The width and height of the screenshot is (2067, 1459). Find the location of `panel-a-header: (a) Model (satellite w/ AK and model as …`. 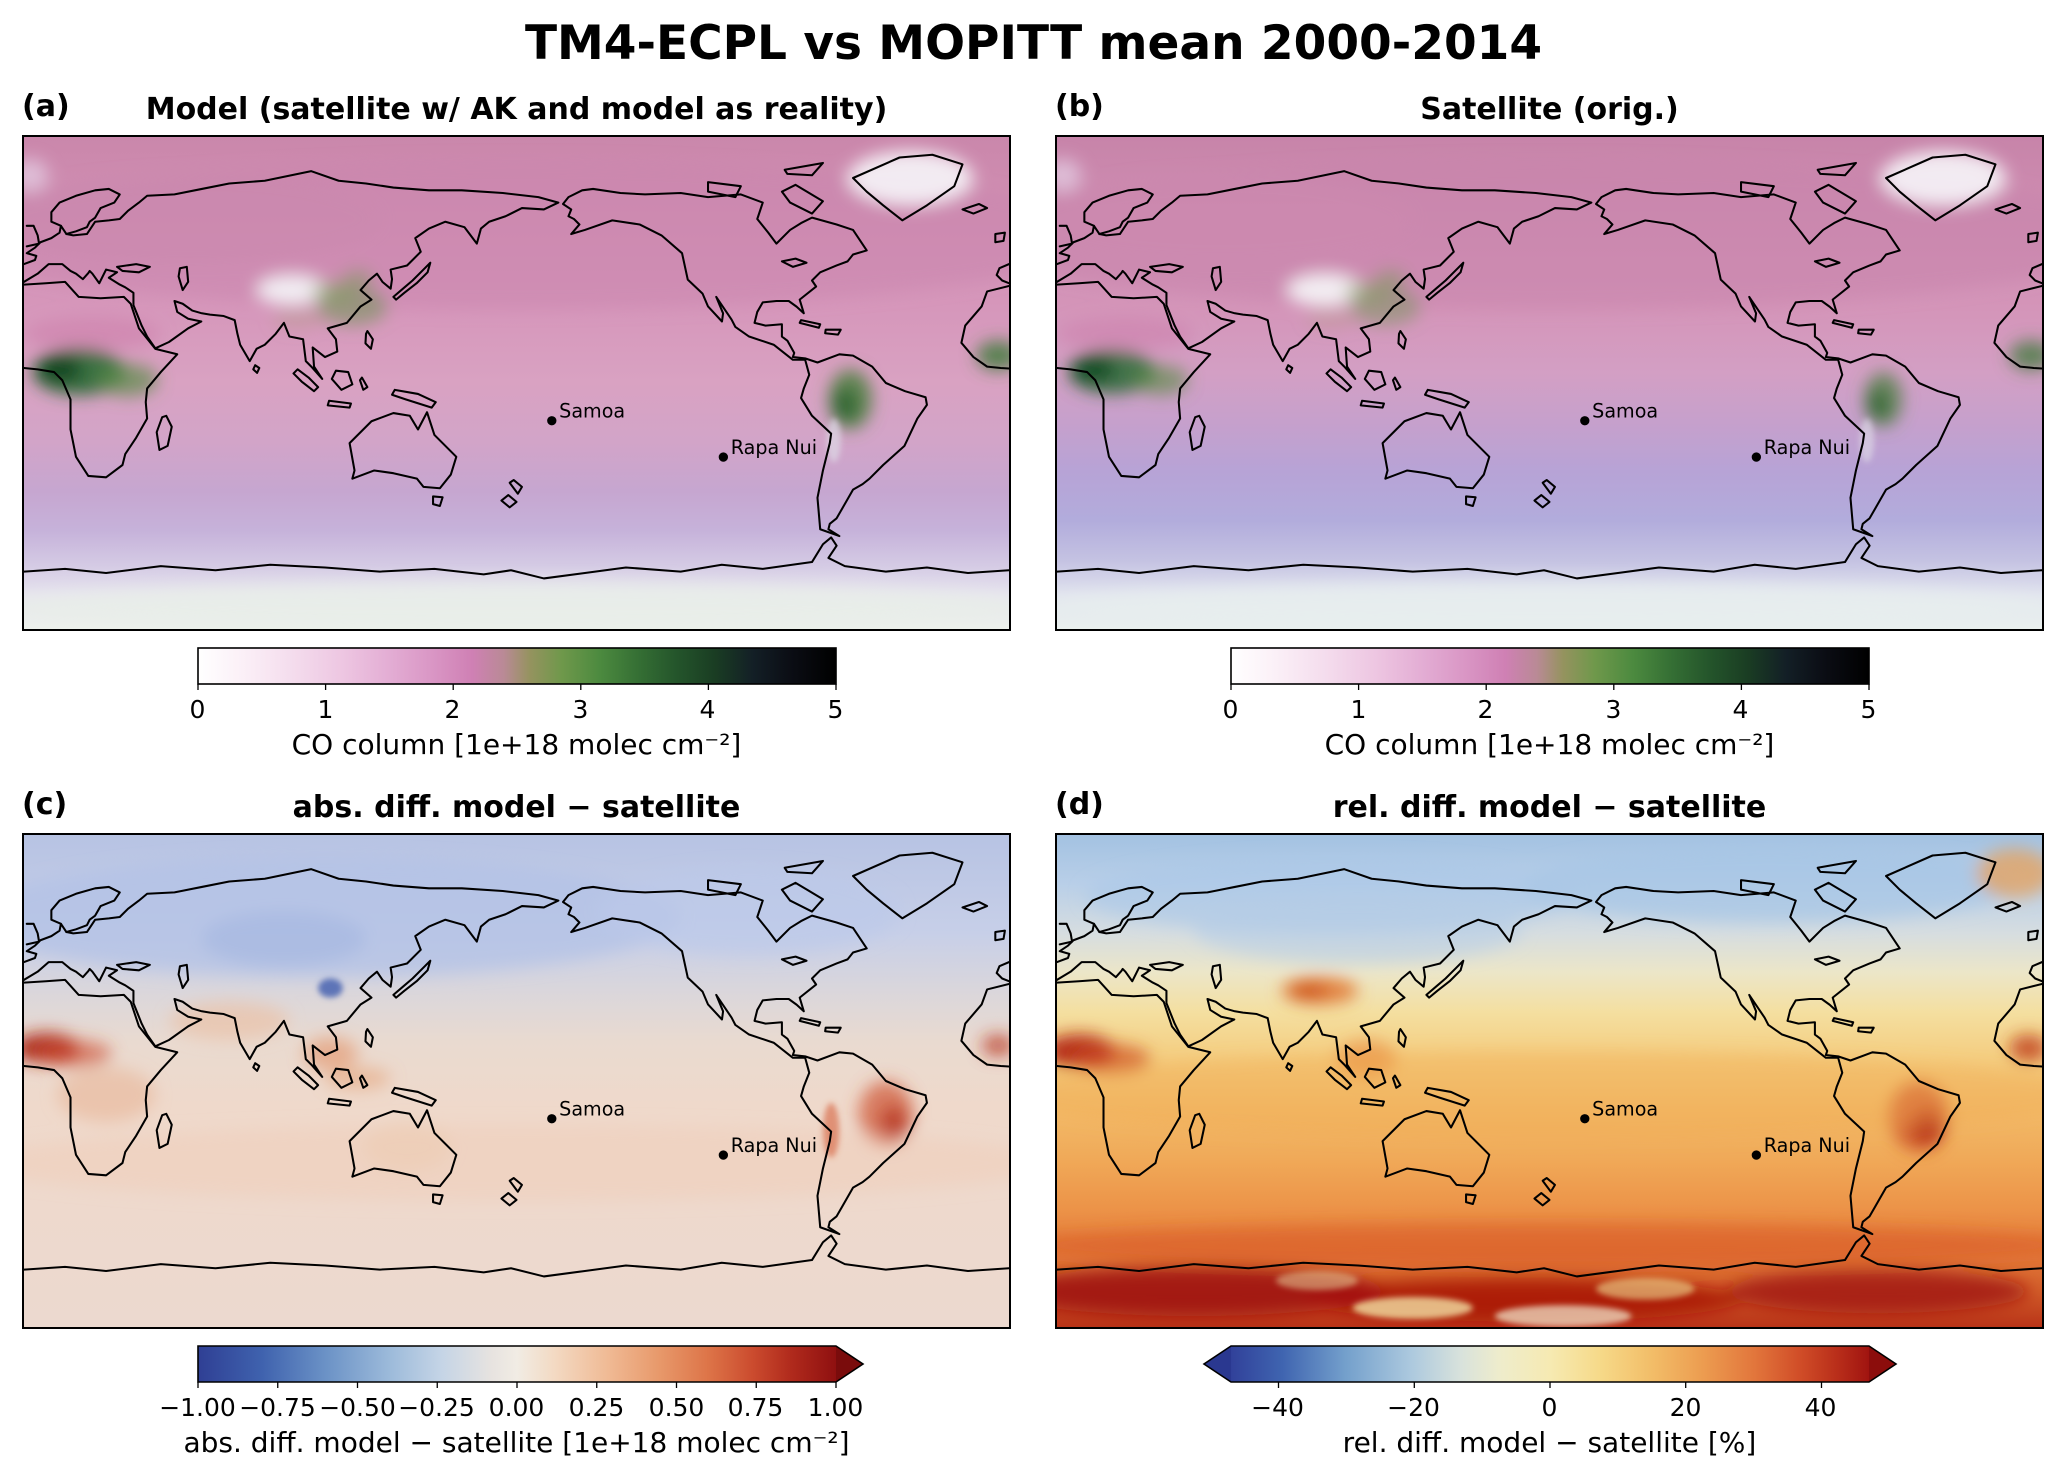

panel-a-header: (a) Model (satellite w/ AK and model as … is located at coordinates (516, 110).